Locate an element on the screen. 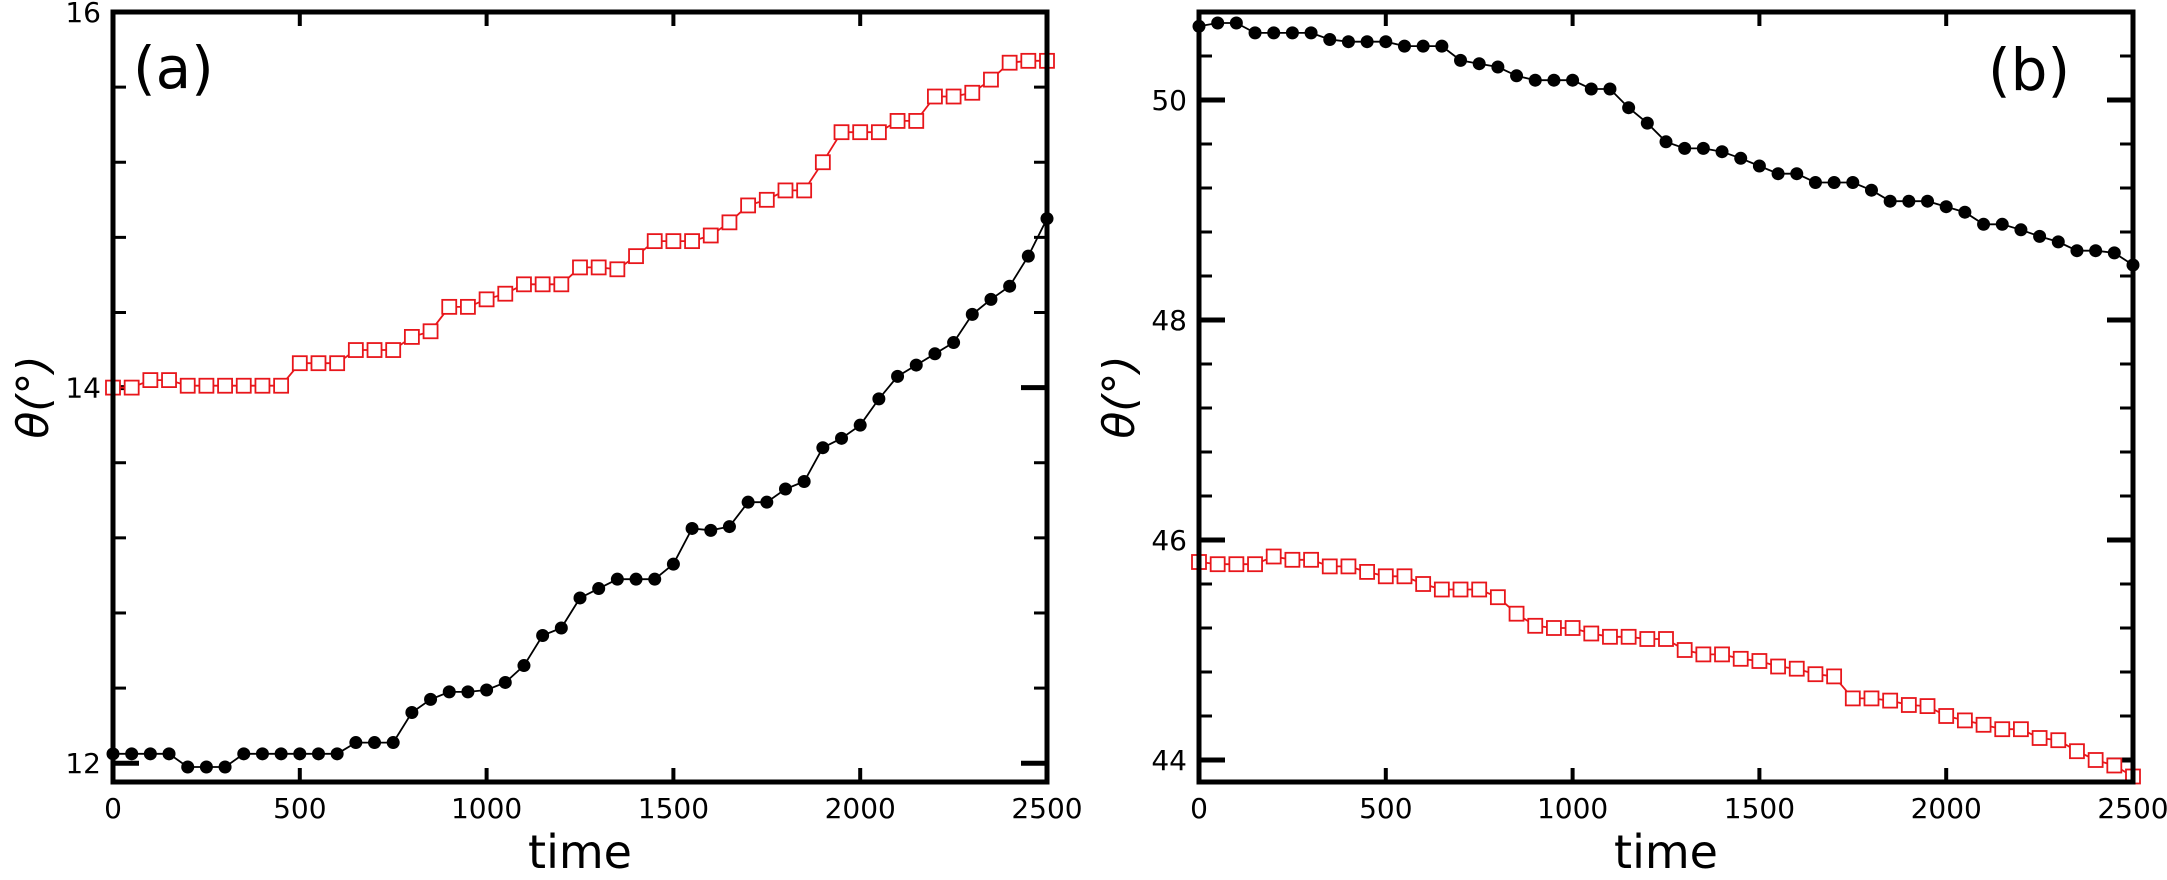 Image resolution: width=2167 pixels, height=880 pixels. panel-b-ytick-label: 48 is located at coordinates (1169, 320).